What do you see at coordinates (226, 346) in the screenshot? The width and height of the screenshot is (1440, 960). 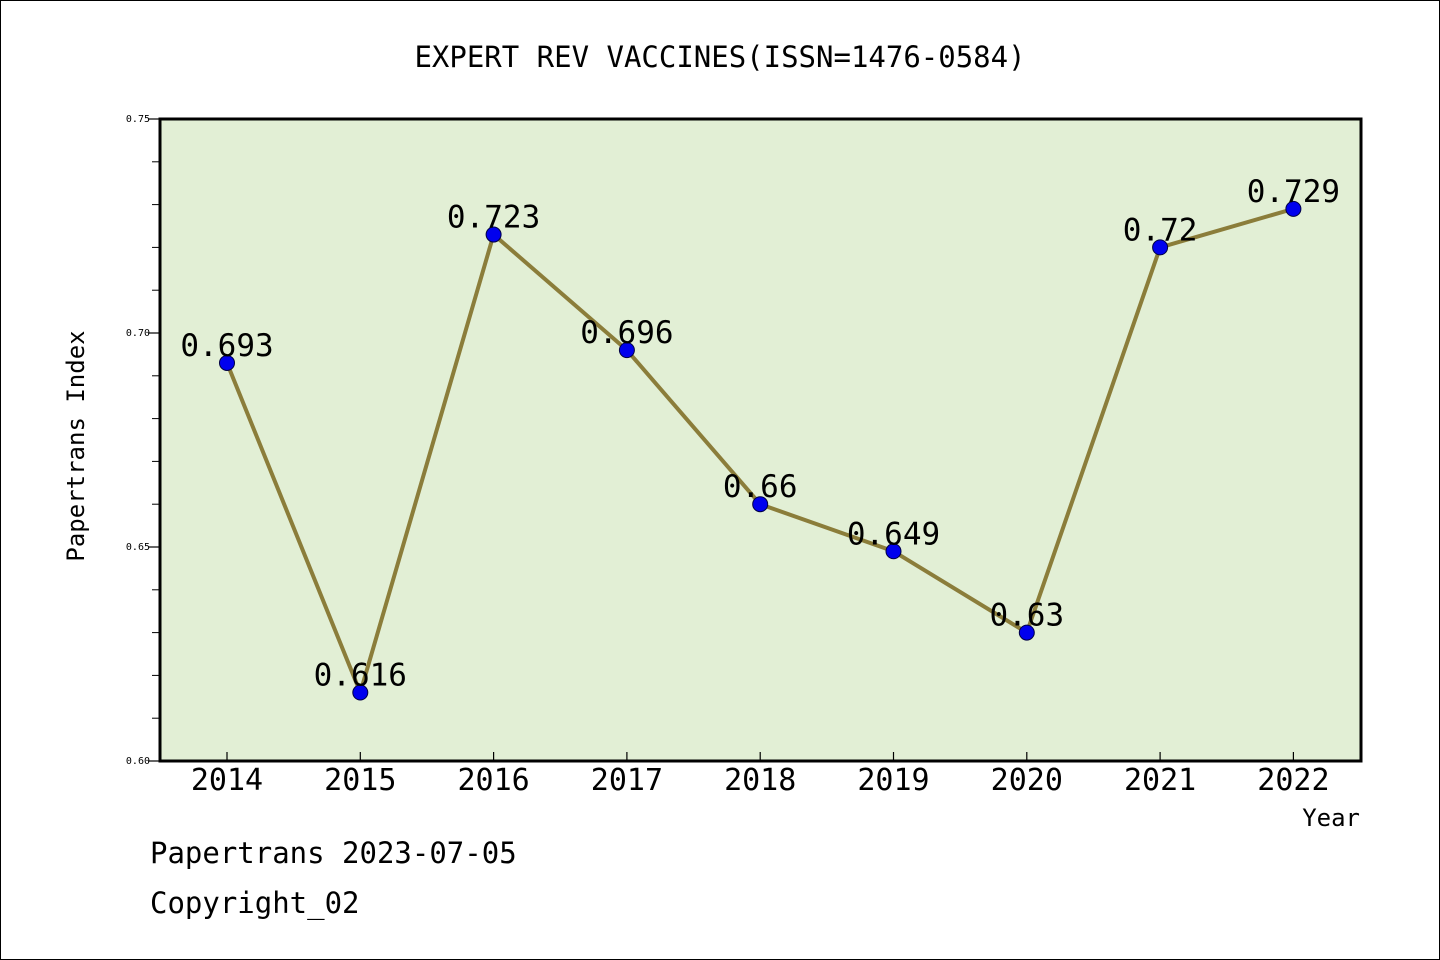 I see `data-label: 0.693` at bounding box center [226, 346].